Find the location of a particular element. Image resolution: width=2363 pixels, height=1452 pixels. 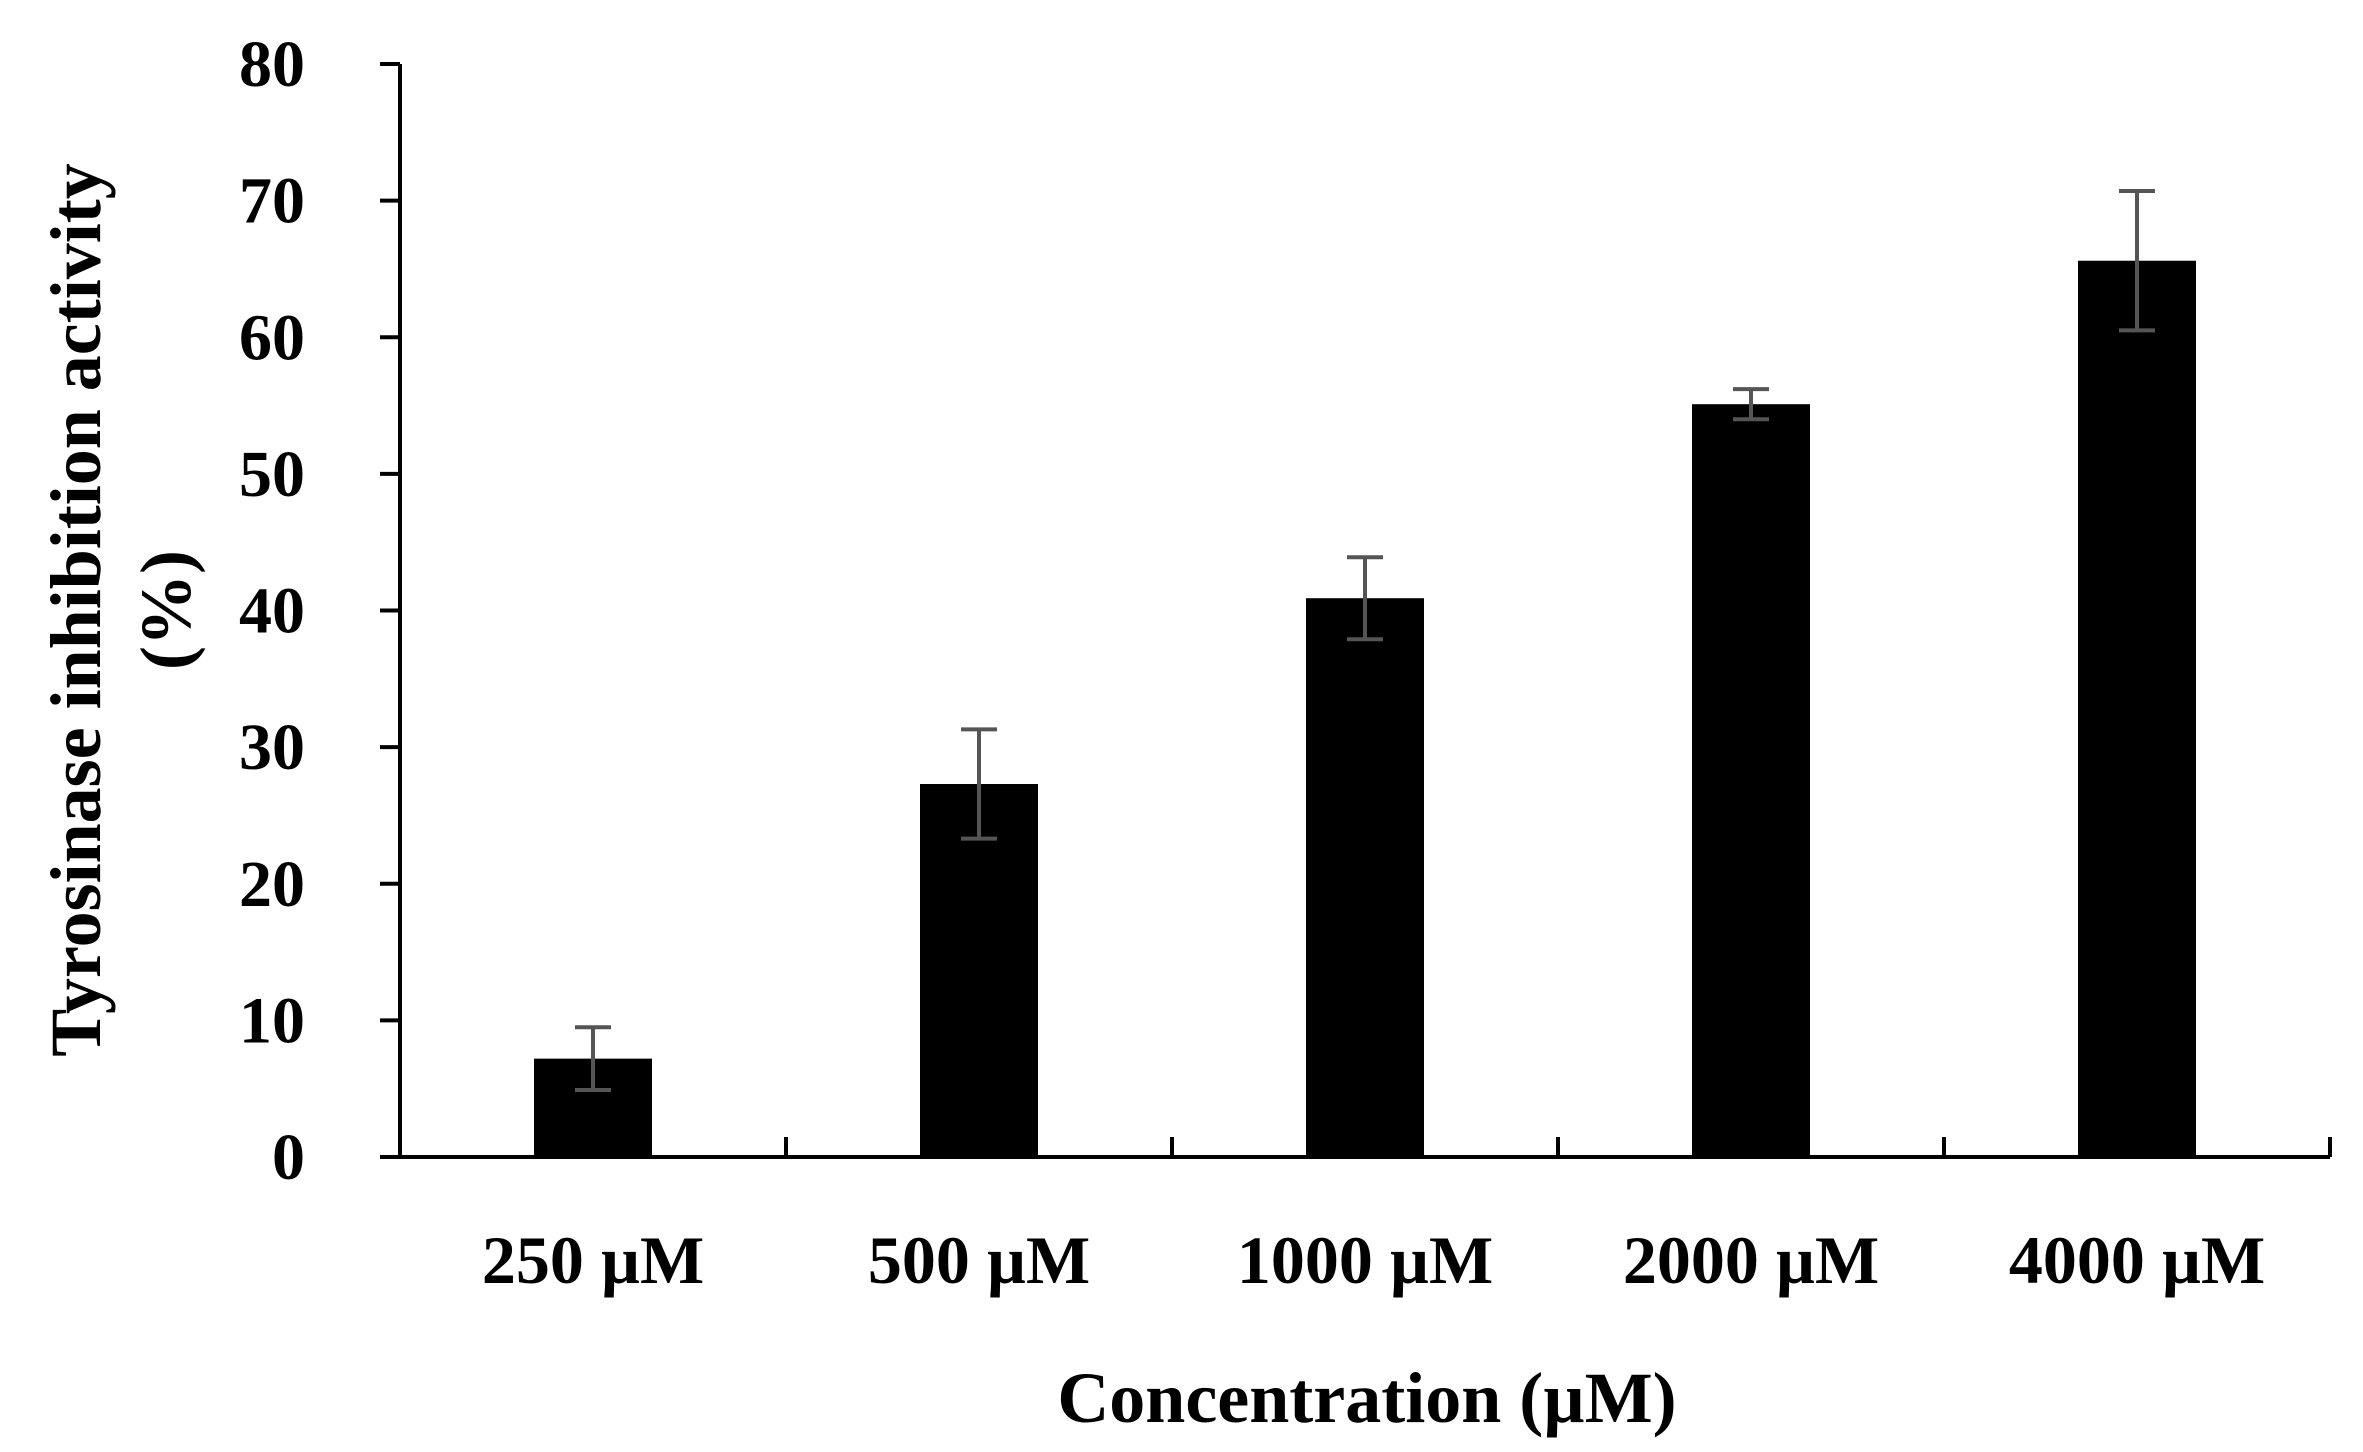

x-tick-label: 500 µM is located at coordinates (979, 1260).